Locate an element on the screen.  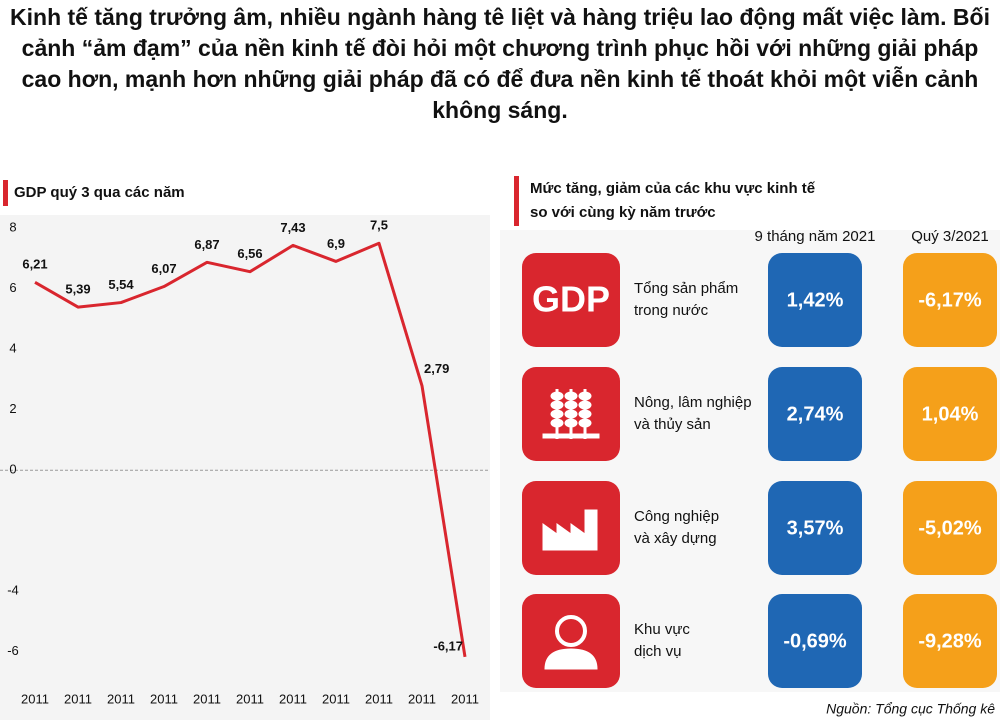
field is located at coordinates (571, 436).